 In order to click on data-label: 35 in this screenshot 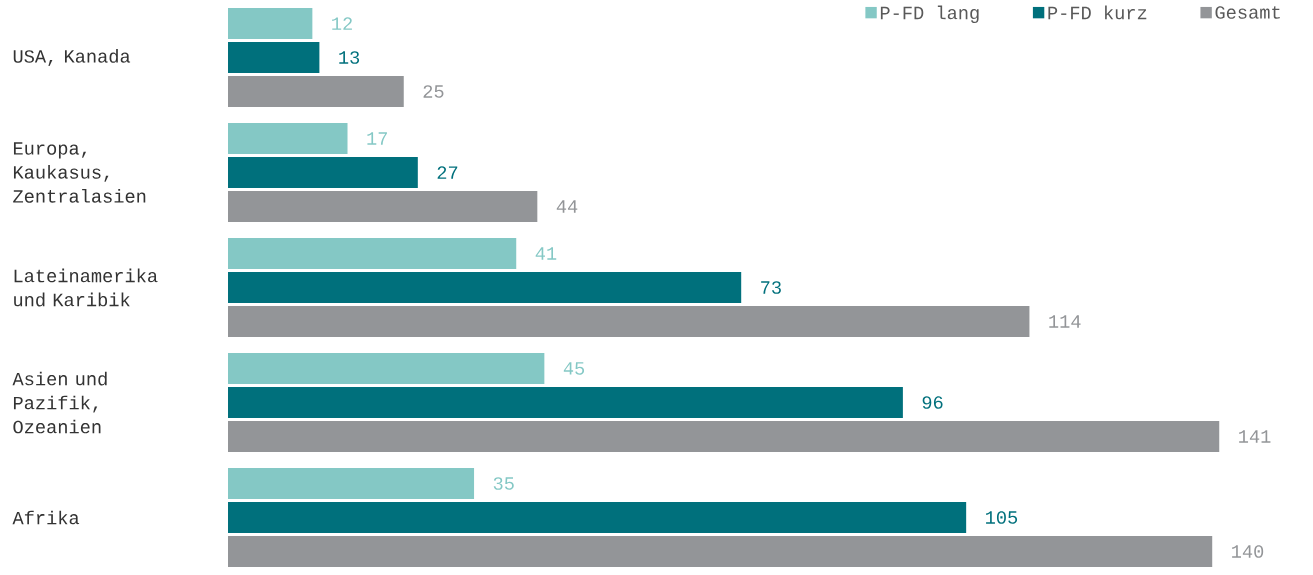, I will do `click(503, 483)`.